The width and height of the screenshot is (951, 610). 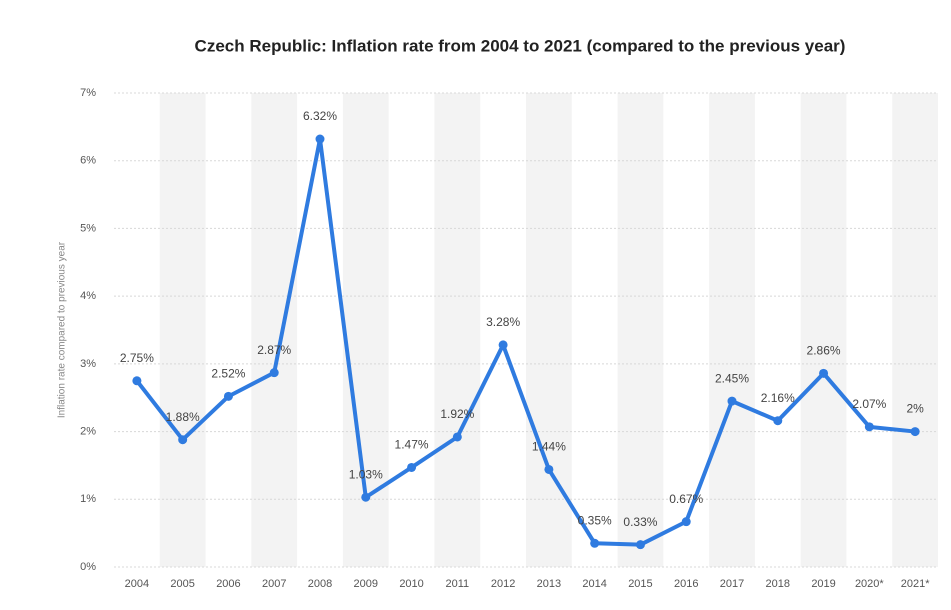 I want to click on value-label: 3.28%, so click(x=503, y=322).